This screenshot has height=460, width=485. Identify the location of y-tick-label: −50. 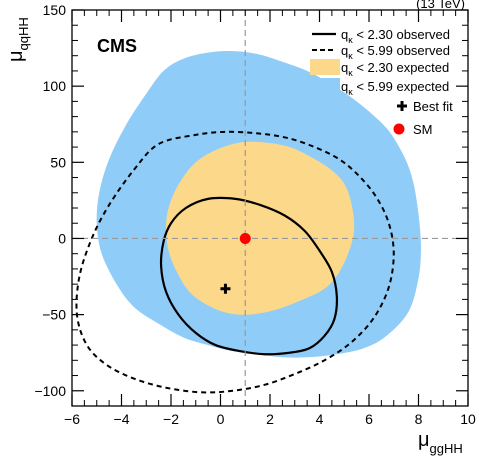
(54, 315).